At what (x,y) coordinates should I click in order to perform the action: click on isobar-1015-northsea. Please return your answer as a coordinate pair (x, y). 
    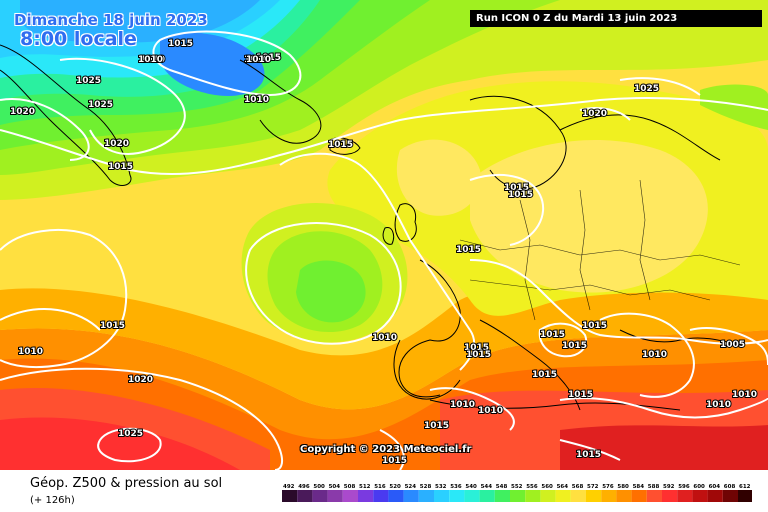
    Looking at the image, I should click on (507, 210).